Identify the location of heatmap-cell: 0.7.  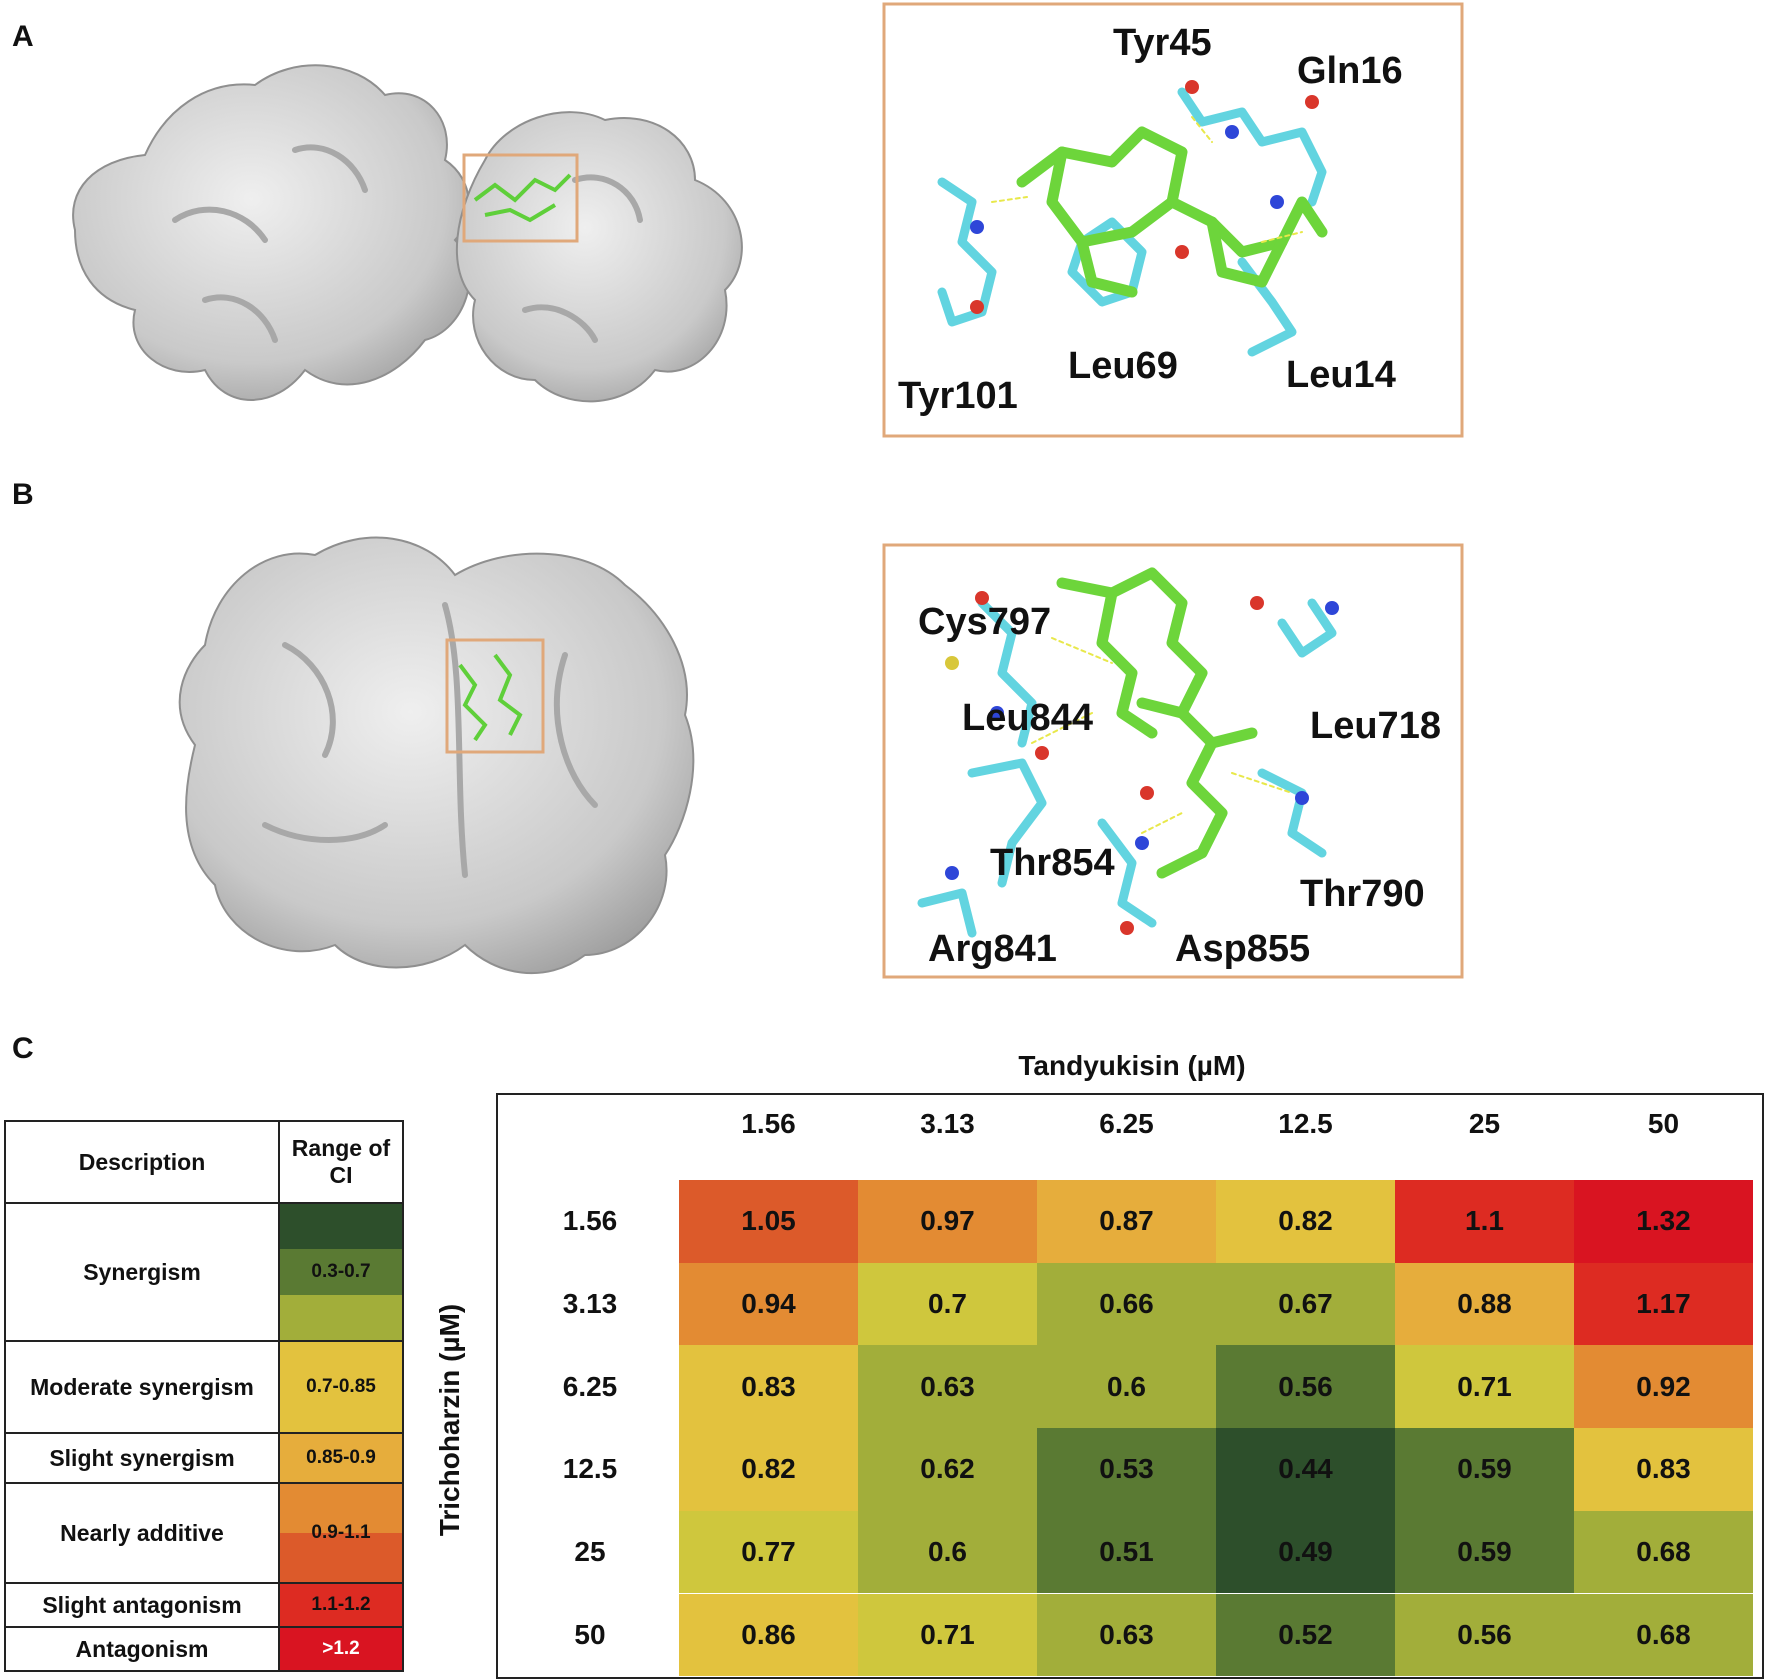
(947, 1304).